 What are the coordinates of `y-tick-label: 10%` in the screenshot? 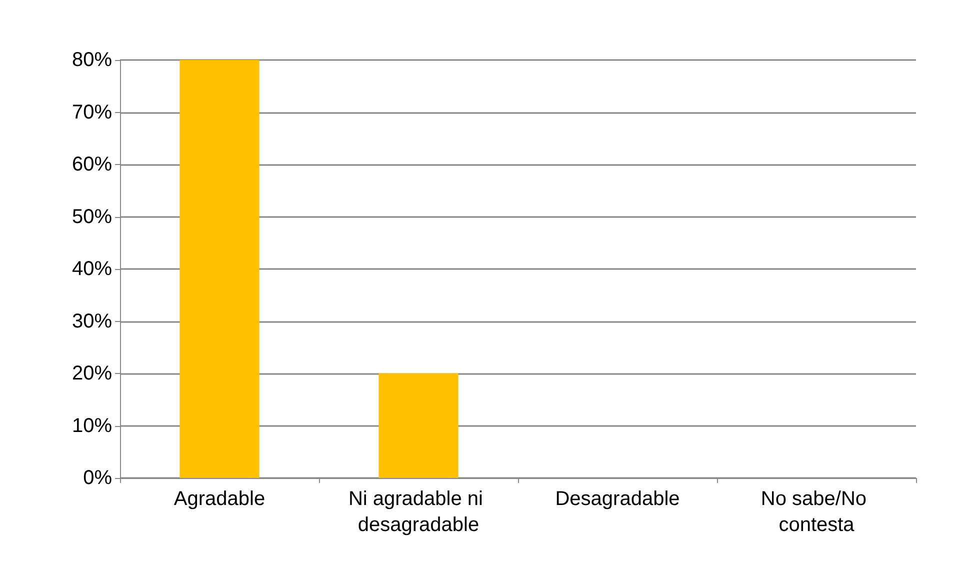 It's located at (92, 425).